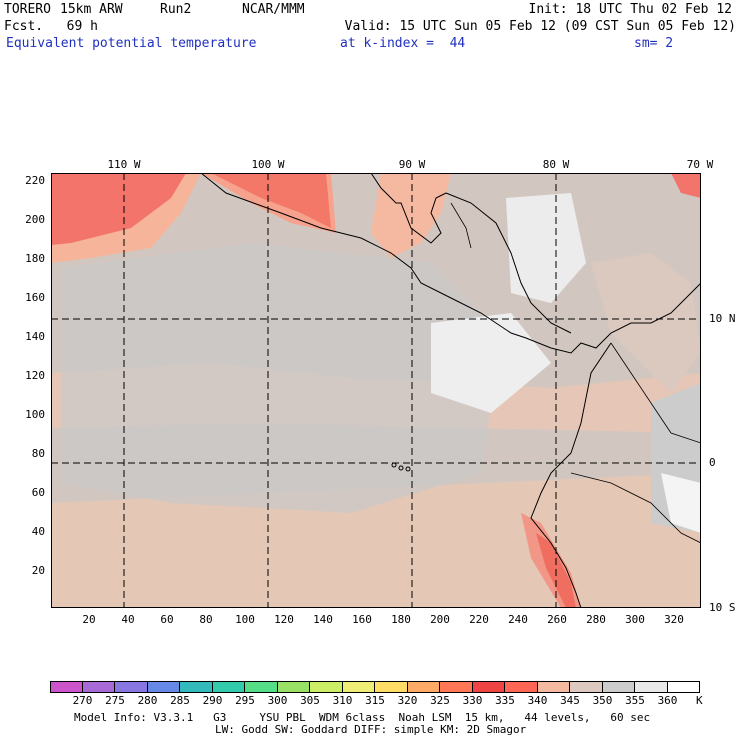  Describe the element at coordinates (323, 619) in the screenshot. I see `x-tick: 140` at that location.